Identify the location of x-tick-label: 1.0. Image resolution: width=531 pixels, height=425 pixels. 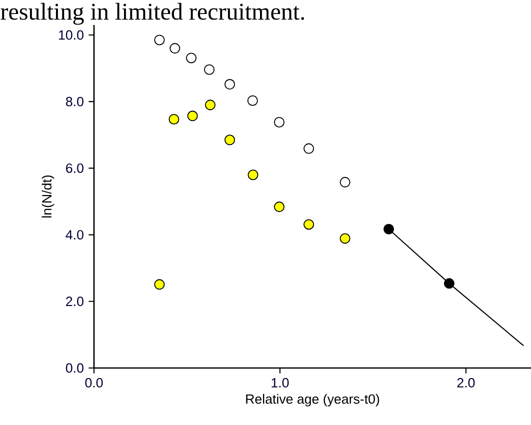
(280, 383).